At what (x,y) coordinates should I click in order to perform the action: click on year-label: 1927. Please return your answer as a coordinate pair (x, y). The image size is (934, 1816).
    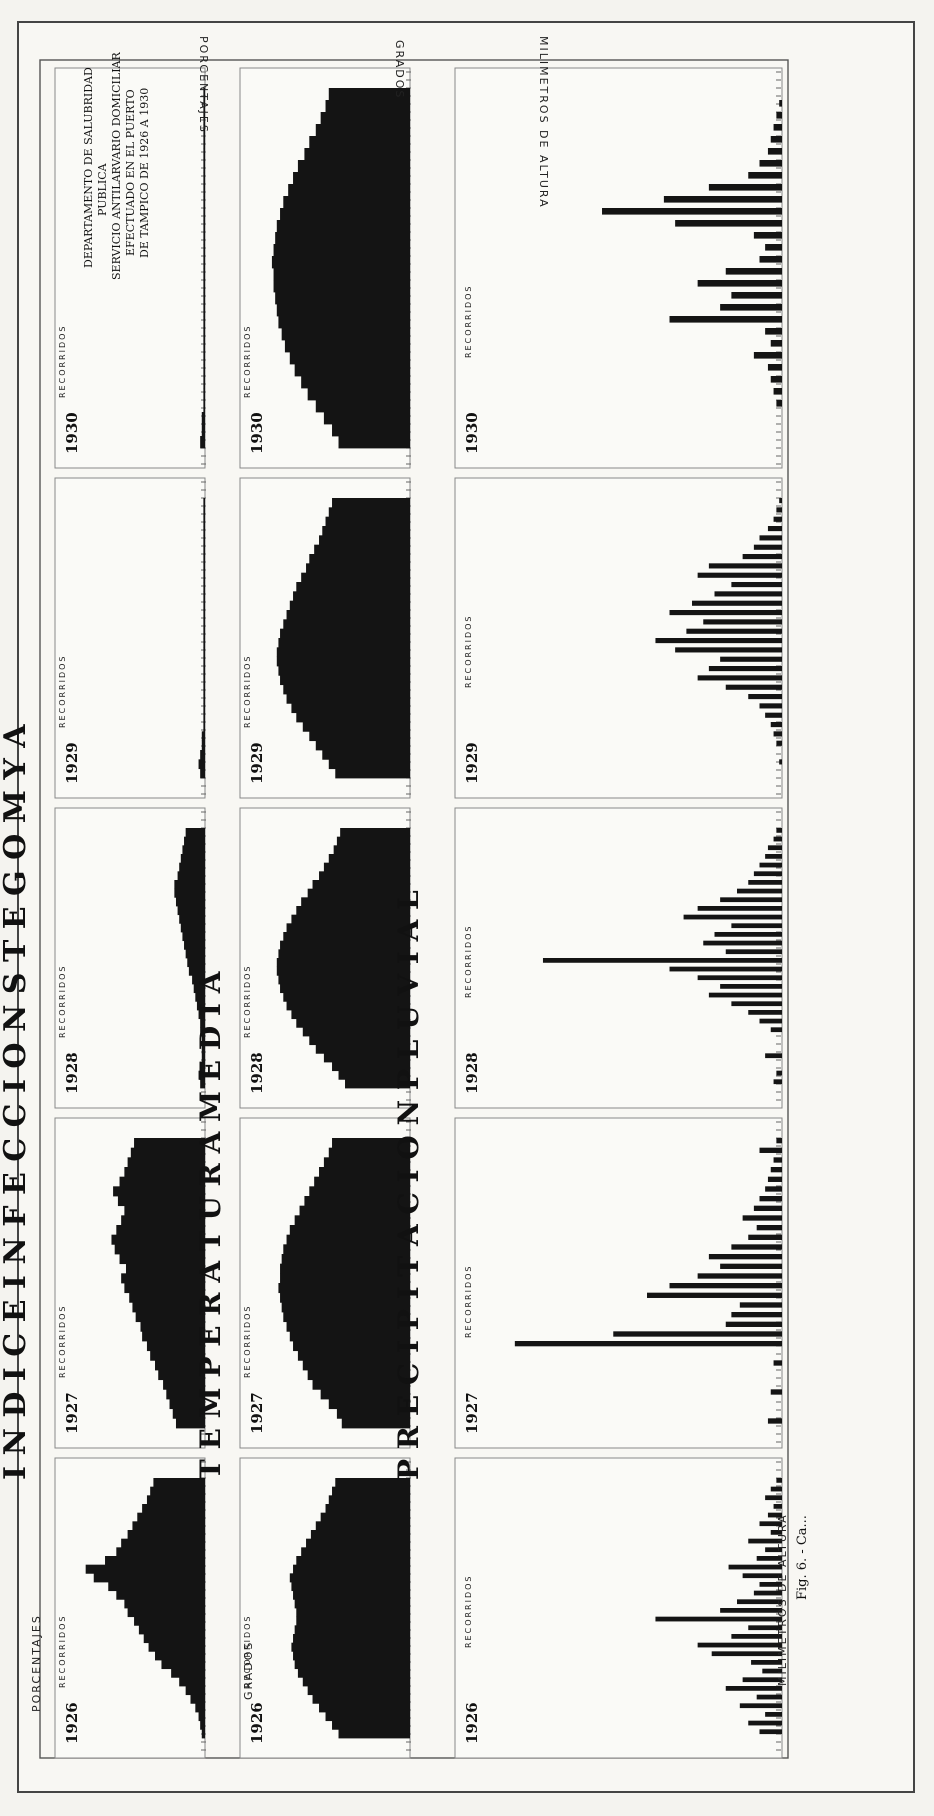
    Looking at the image, I should click on (472, 1413).